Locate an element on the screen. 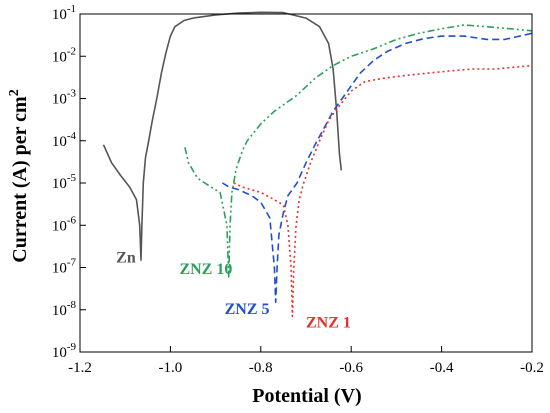  x-tick-label: -1.2 is located at coordinates (80, 368).